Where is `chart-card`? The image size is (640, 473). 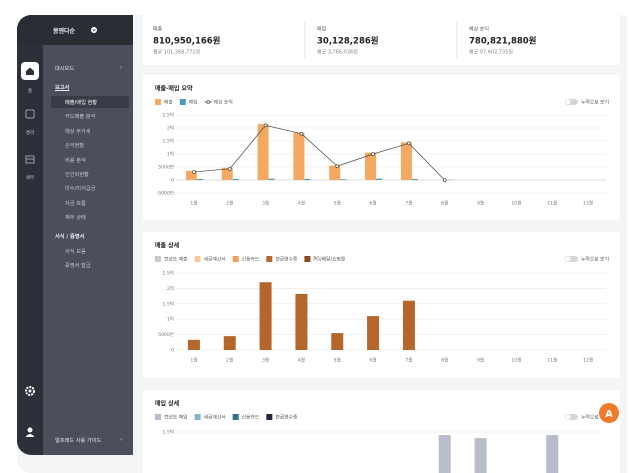 chart-card is located at coordinates (381, 431).